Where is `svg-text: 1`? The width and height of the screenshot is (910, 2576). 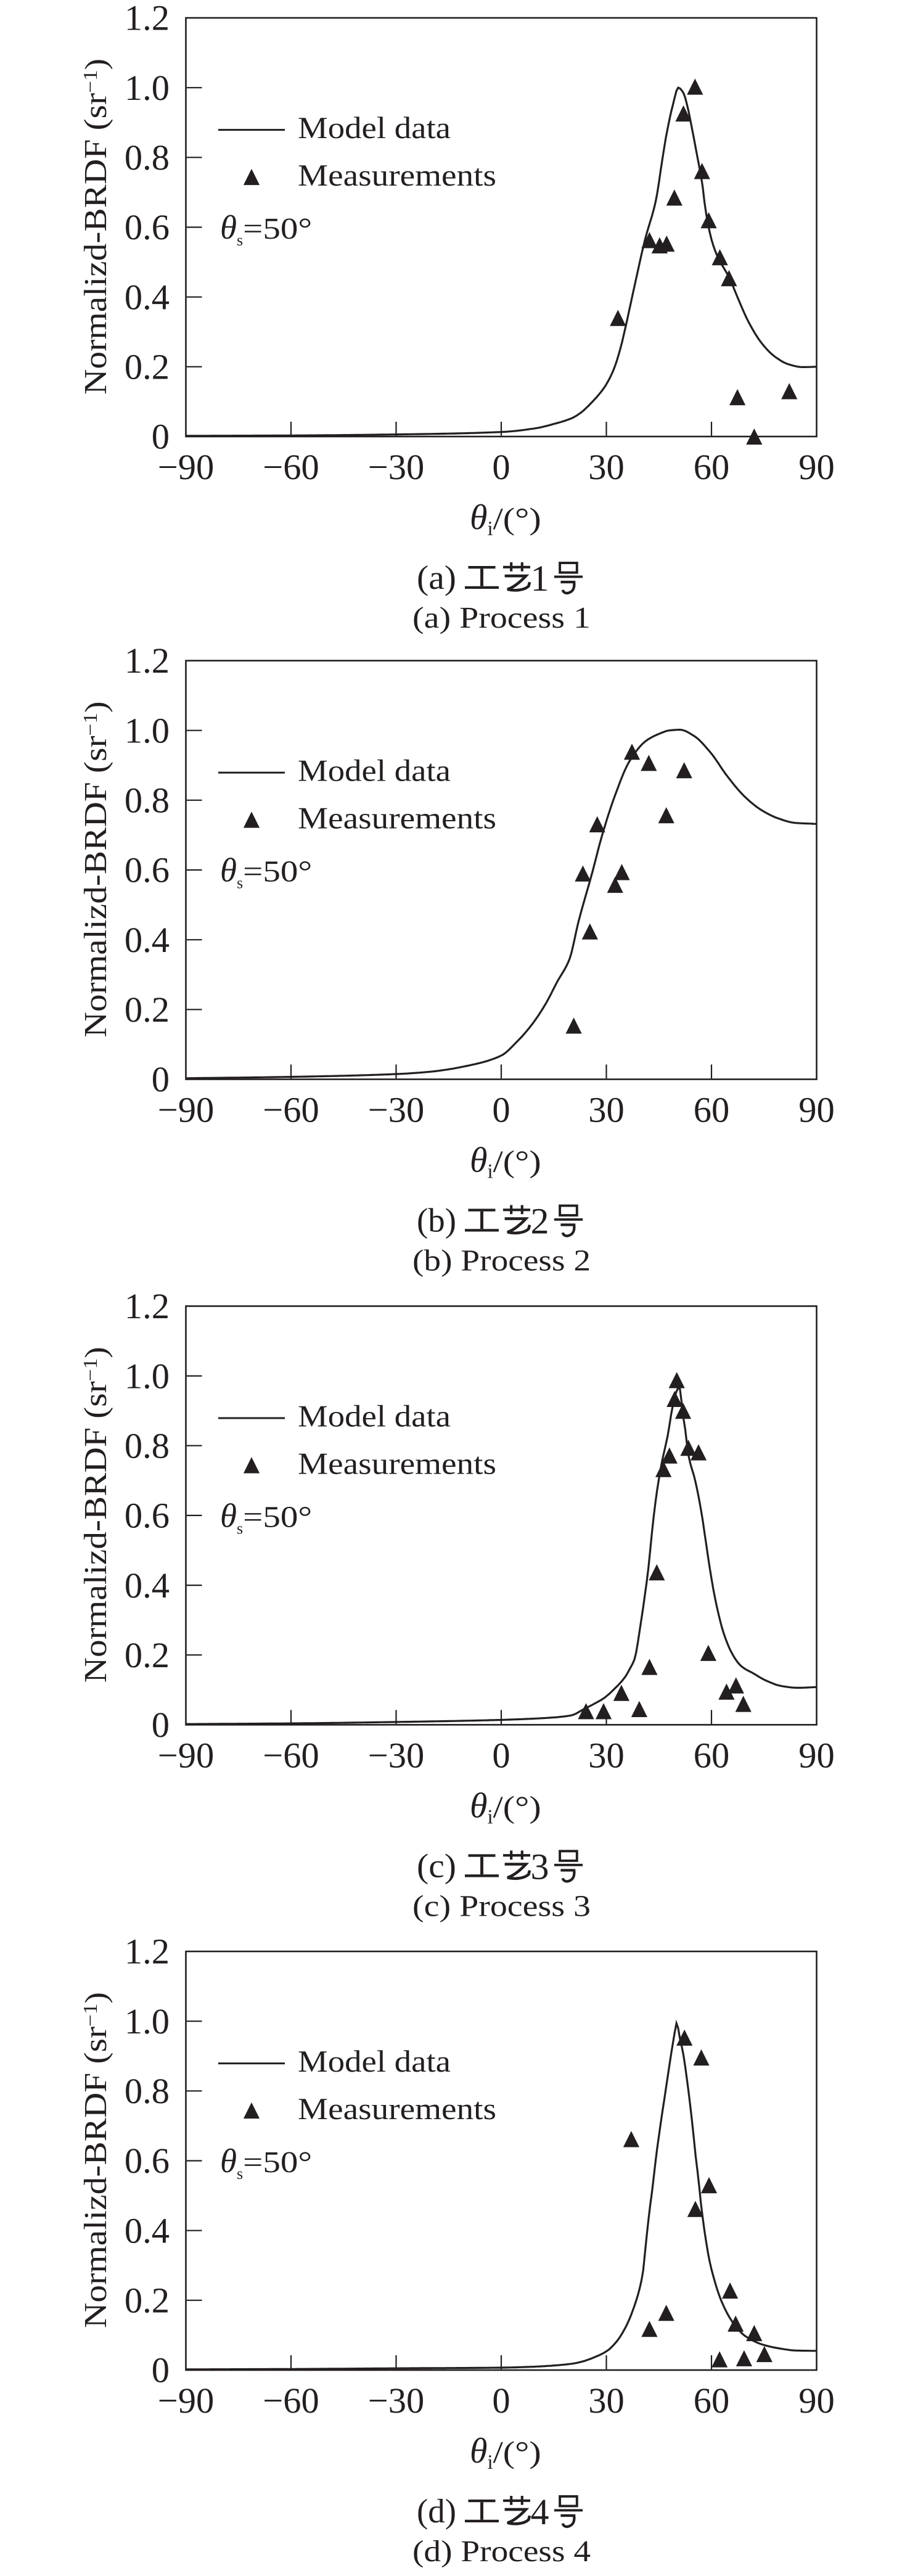
svg-text: 1 is located at coordinates (540, 579).